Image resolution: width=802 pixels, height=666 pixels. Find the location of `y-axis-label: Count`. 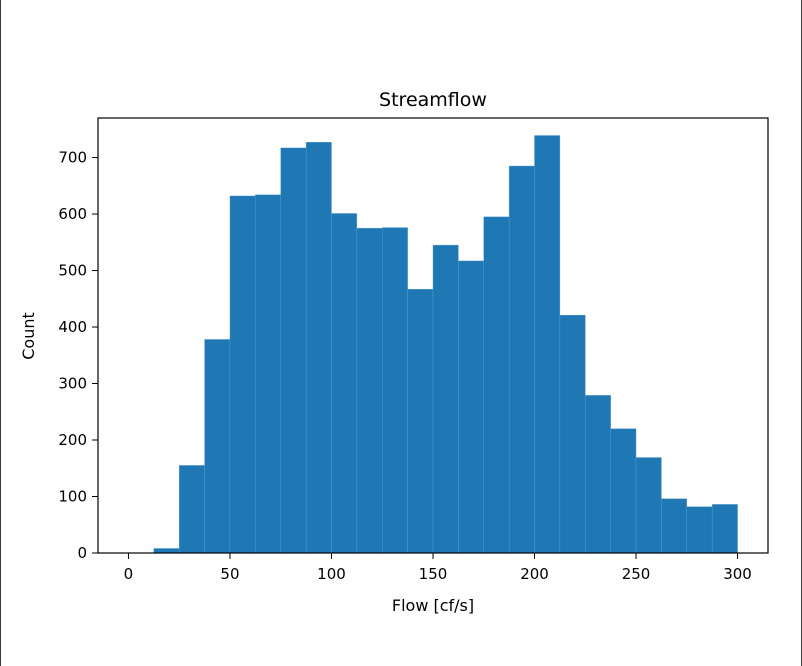

y-axis-label: Count is located at coordinates (28, 336).